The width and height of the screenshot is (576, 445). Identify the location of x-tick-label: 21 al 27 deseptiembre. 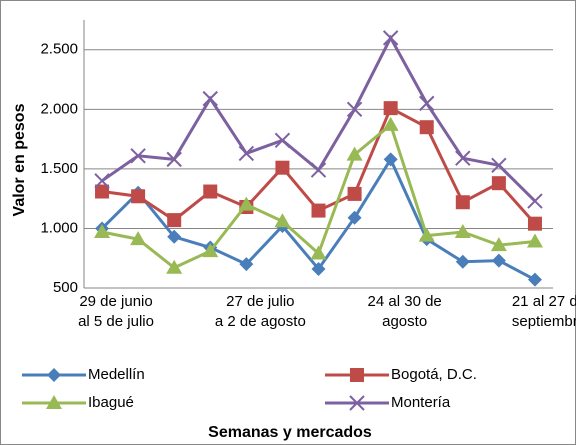
(544, 311).